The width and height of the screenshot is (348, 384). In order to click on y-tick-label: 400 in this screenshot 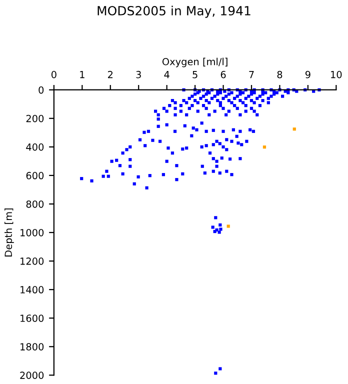, I will do `click(35, 147)`.